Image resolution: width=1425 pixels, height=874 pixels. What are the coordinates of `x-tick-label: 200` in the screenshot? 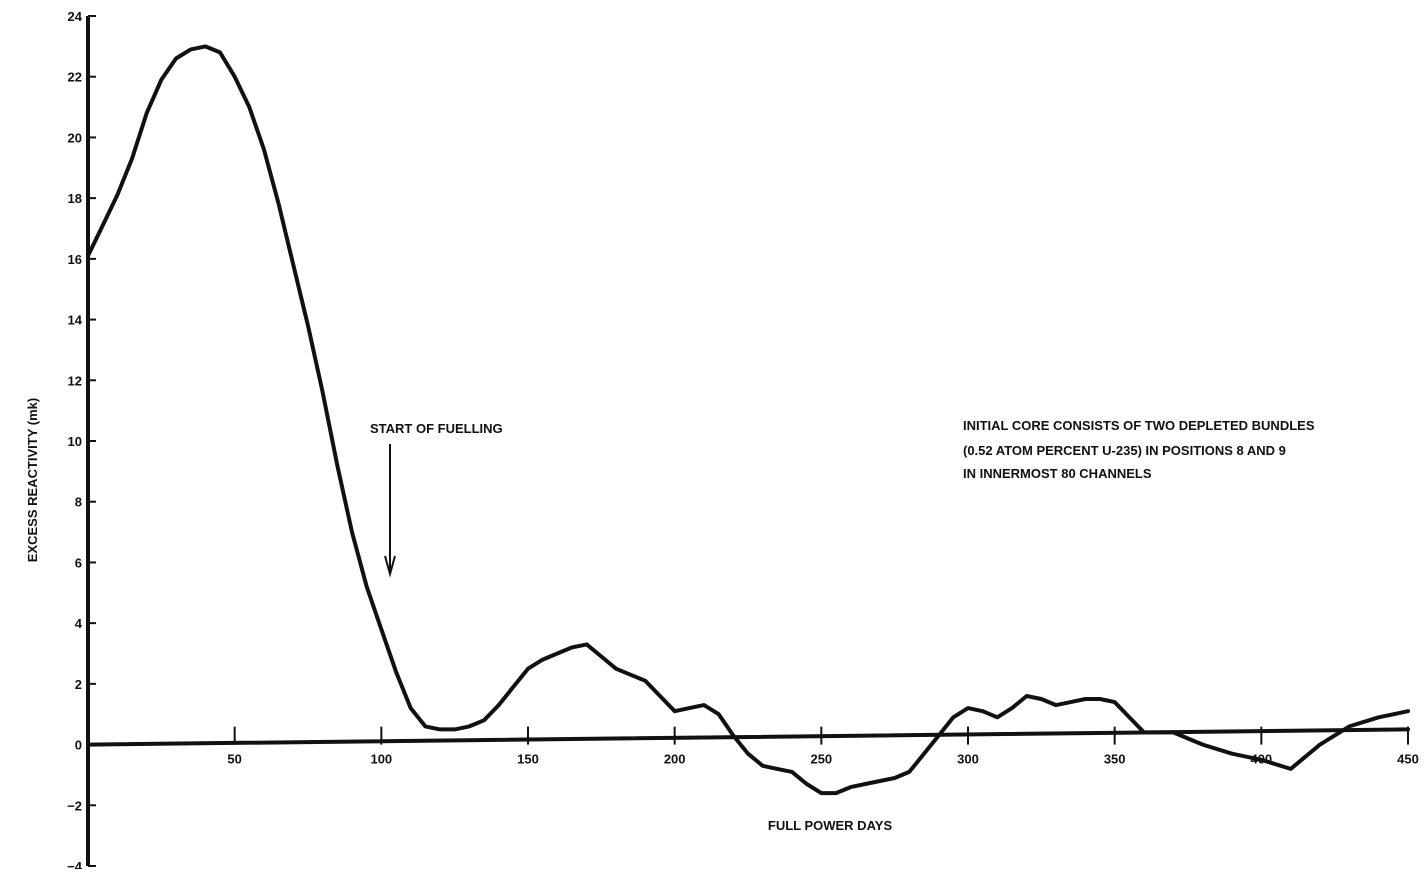 It's located at (675, 759).